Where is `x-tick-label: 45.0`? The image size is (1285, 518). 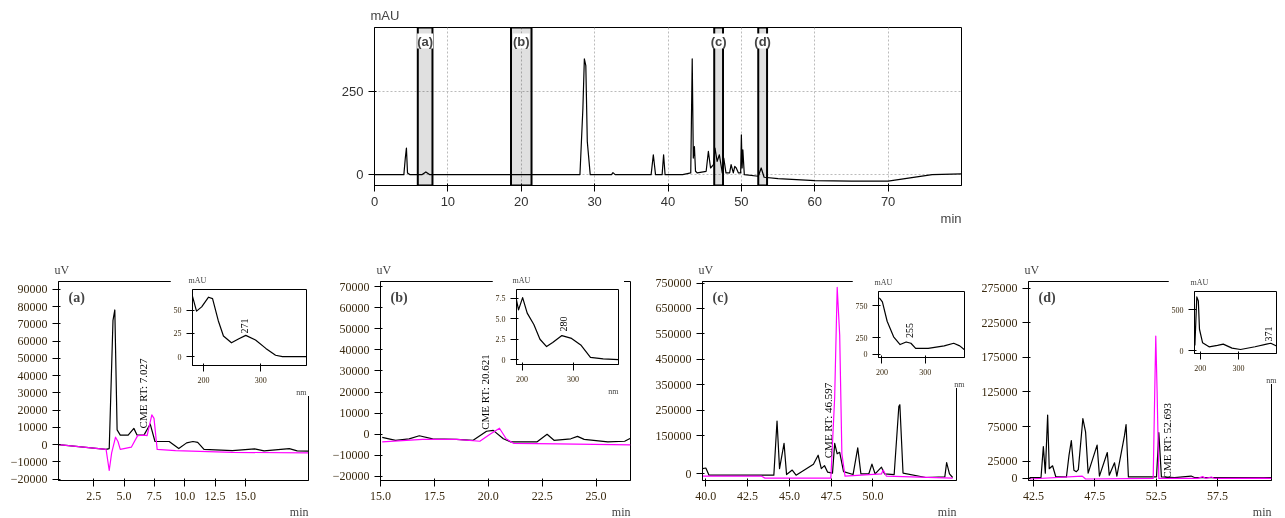
x-tick-label: 45.0 is located at coordinates (789, 495).